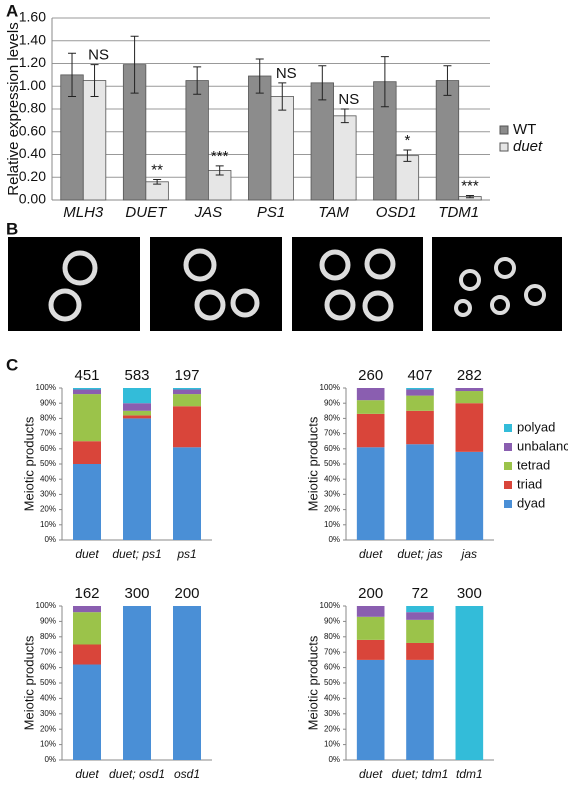  What do you see at coordinates (32, 39) in the screenshot?
I see `y-tick-label: 1.40` at bounding box center [32, 39].